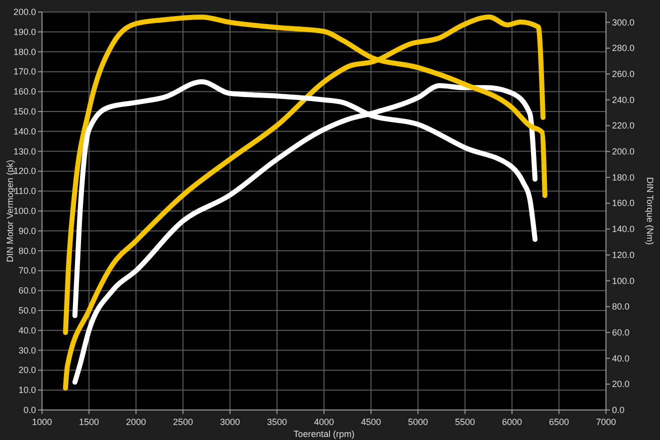 The height and width of the screenshot is (440, 660). What do you see at coordinates (27, 330) in the screenshot?
I see `y-tick-label: 40.0` at bounding box center [27, 330].